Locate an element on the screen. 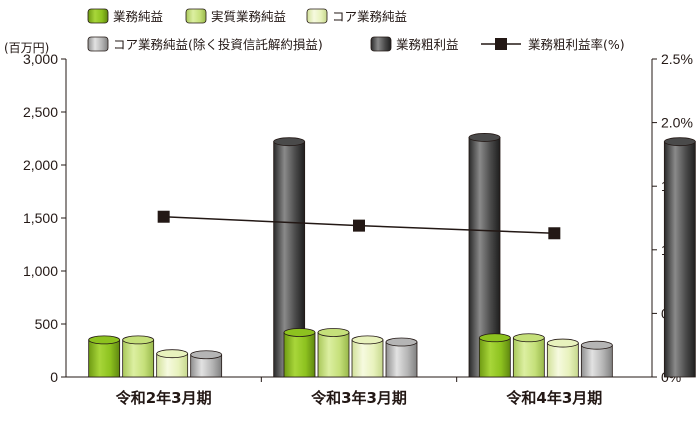 This screenshot has height=435, width=700. y-left-tick-label: 3,000 is located at coordinates (40, 59).